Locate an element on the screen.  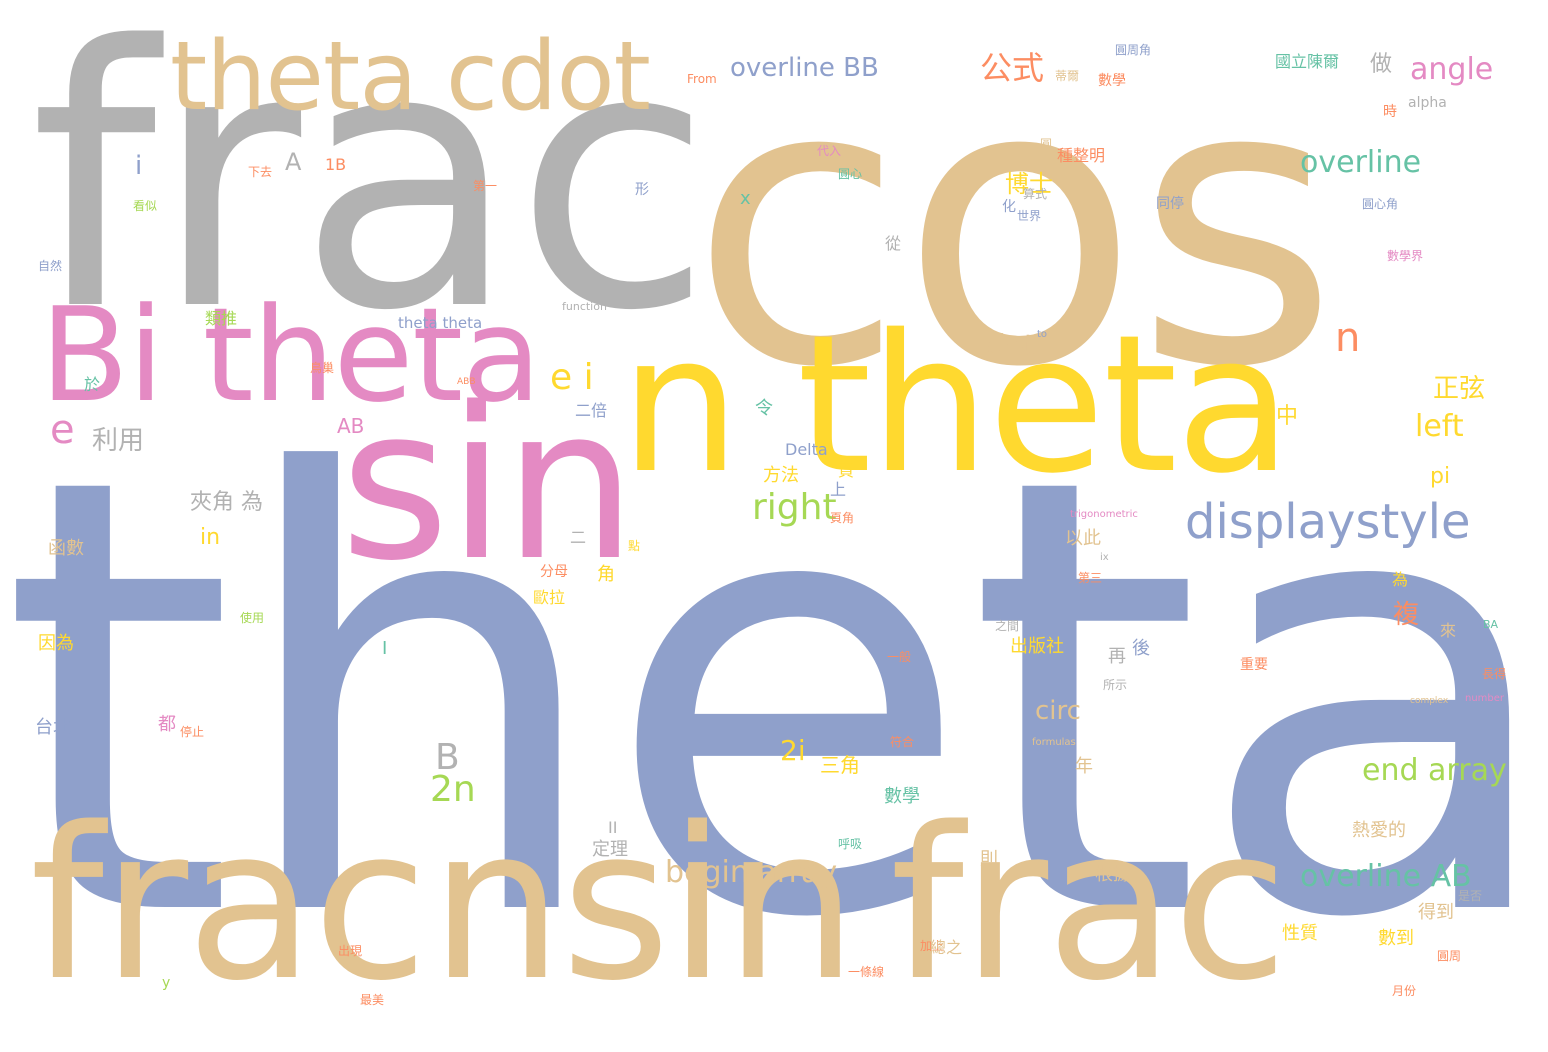
cloud-word: end array is located at coordinates (1434, 770).